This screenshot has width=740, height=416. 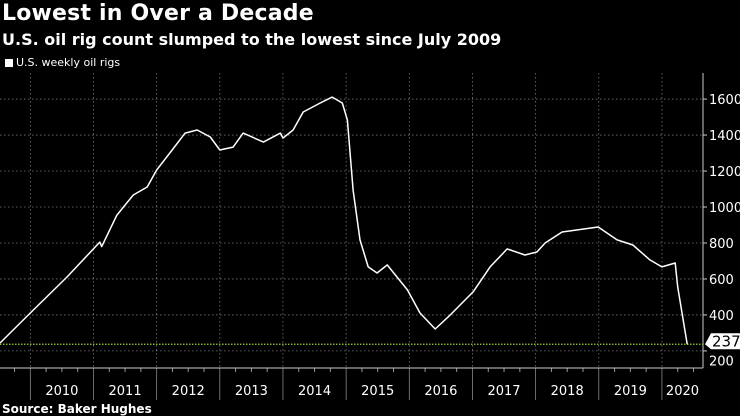 I want to click on x-tick-label: 2013, so click(x=251, y=391).